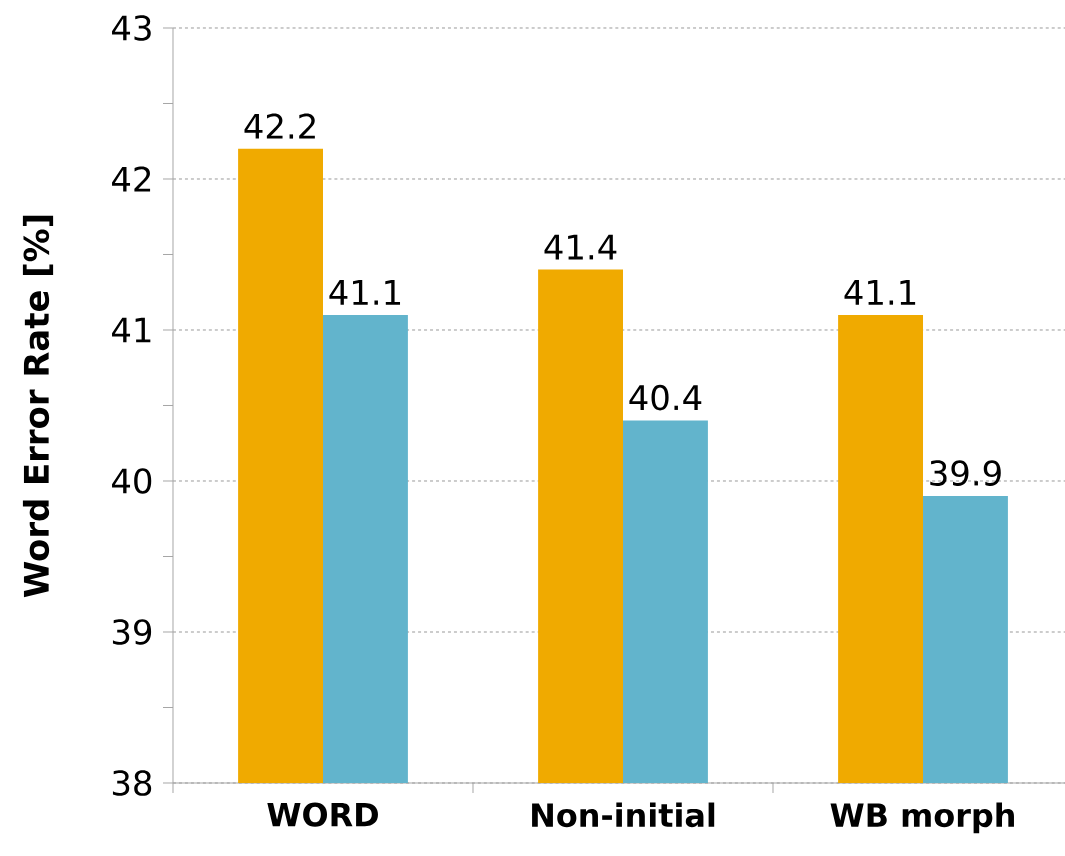 This screenshot has width=1065, height=856. What do you see at coordinates (131, 330) in the screenshot?
I see `y-tick-label: 41` at bounding box center [131, 330].